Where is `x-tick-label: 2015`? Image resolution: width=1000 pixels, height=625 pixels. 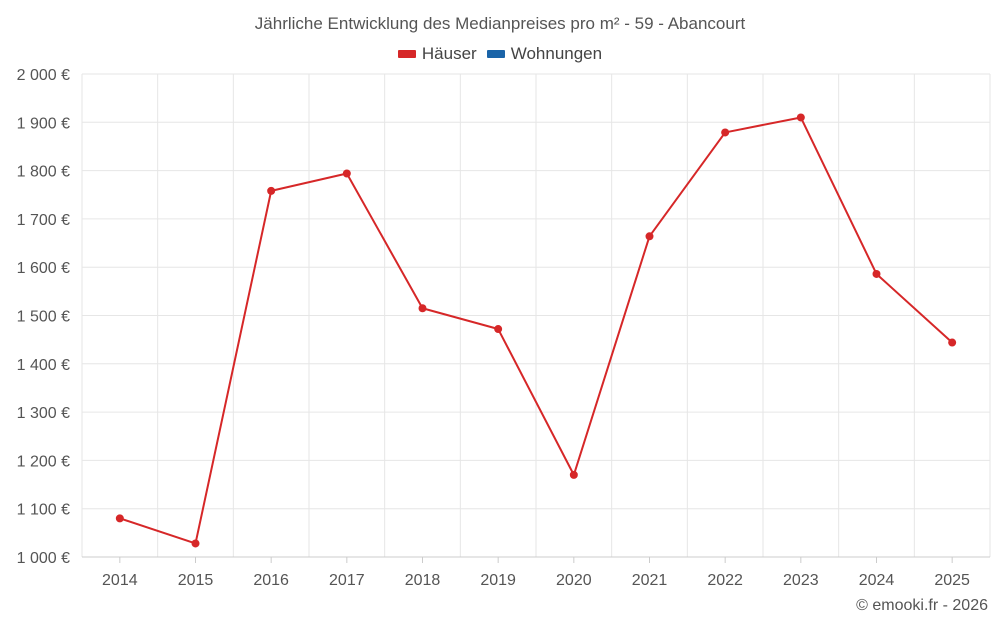 x-tick-label: 2015 is located at coordinates (196, 580).